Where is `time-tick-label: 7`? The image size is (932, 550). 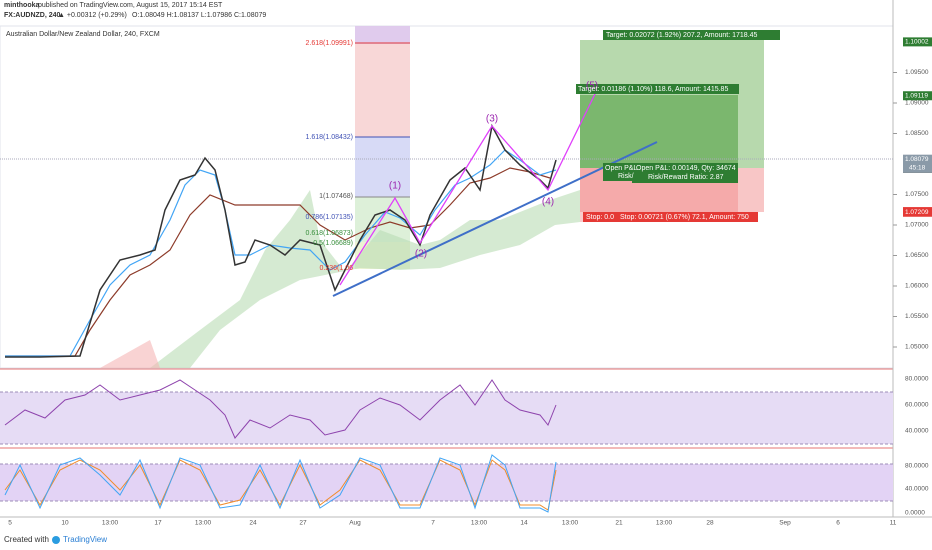 time-tick-label: 7 is located at coordinates (433, 523).